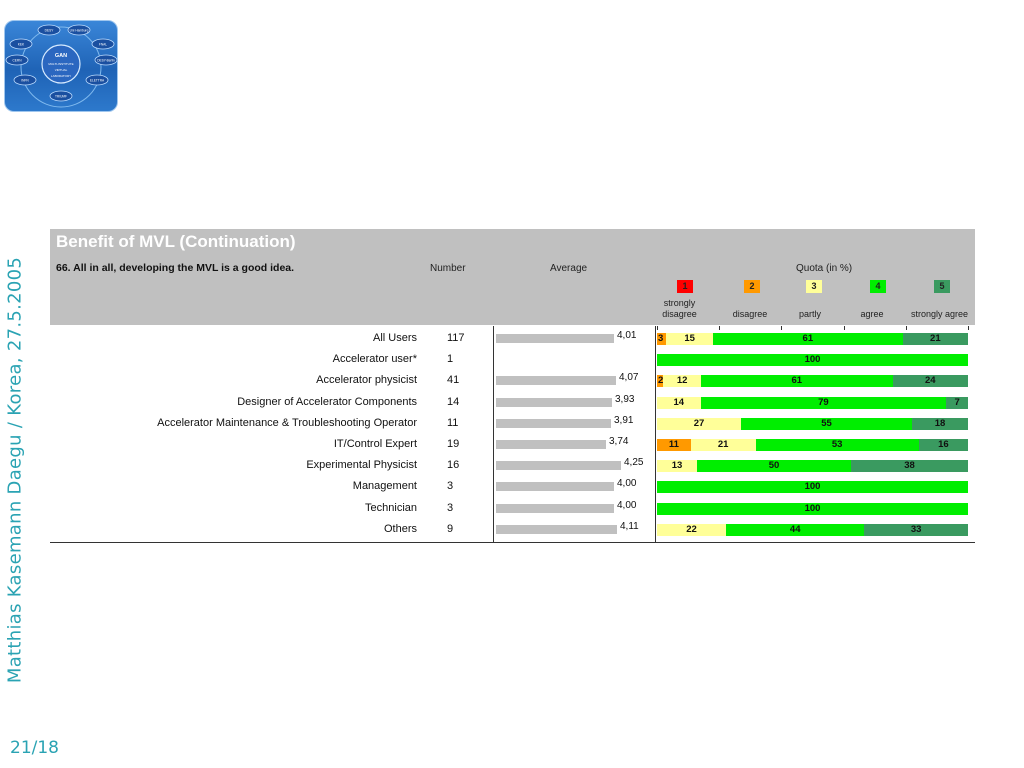 This screenshot has width=1024, height=768. I want to click on average-value: 4,25, so click(634, 463).